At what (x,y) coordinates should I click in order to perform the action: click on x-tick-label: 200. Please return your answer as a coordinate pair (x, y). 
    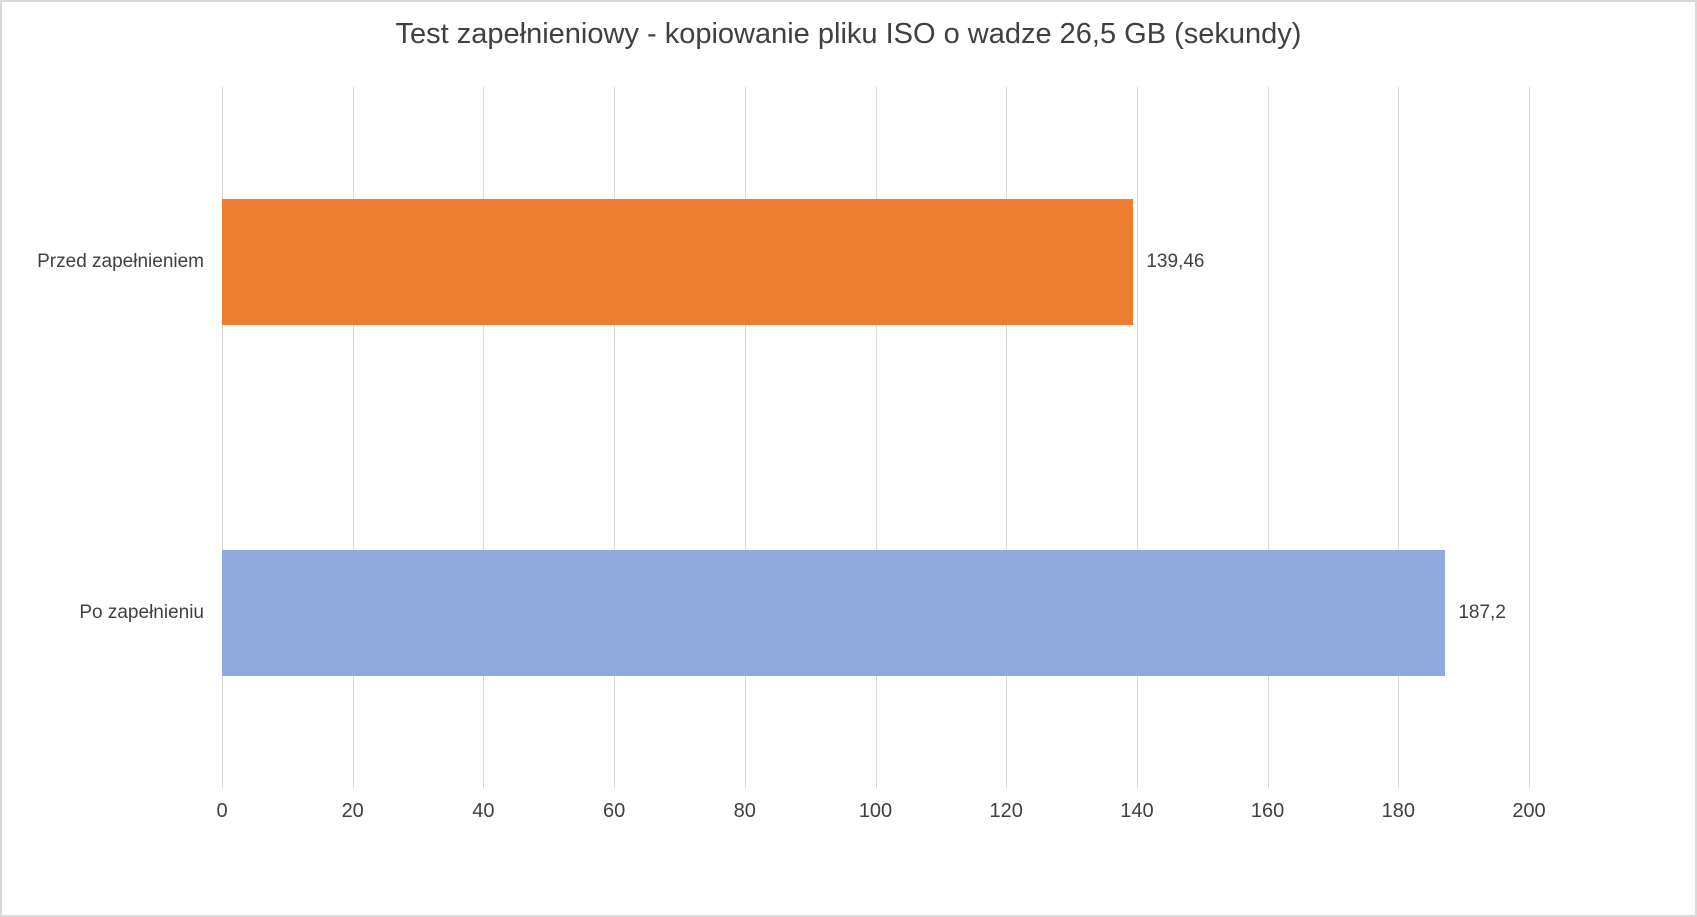
    Looking at the image, I should click on (1529, 811).